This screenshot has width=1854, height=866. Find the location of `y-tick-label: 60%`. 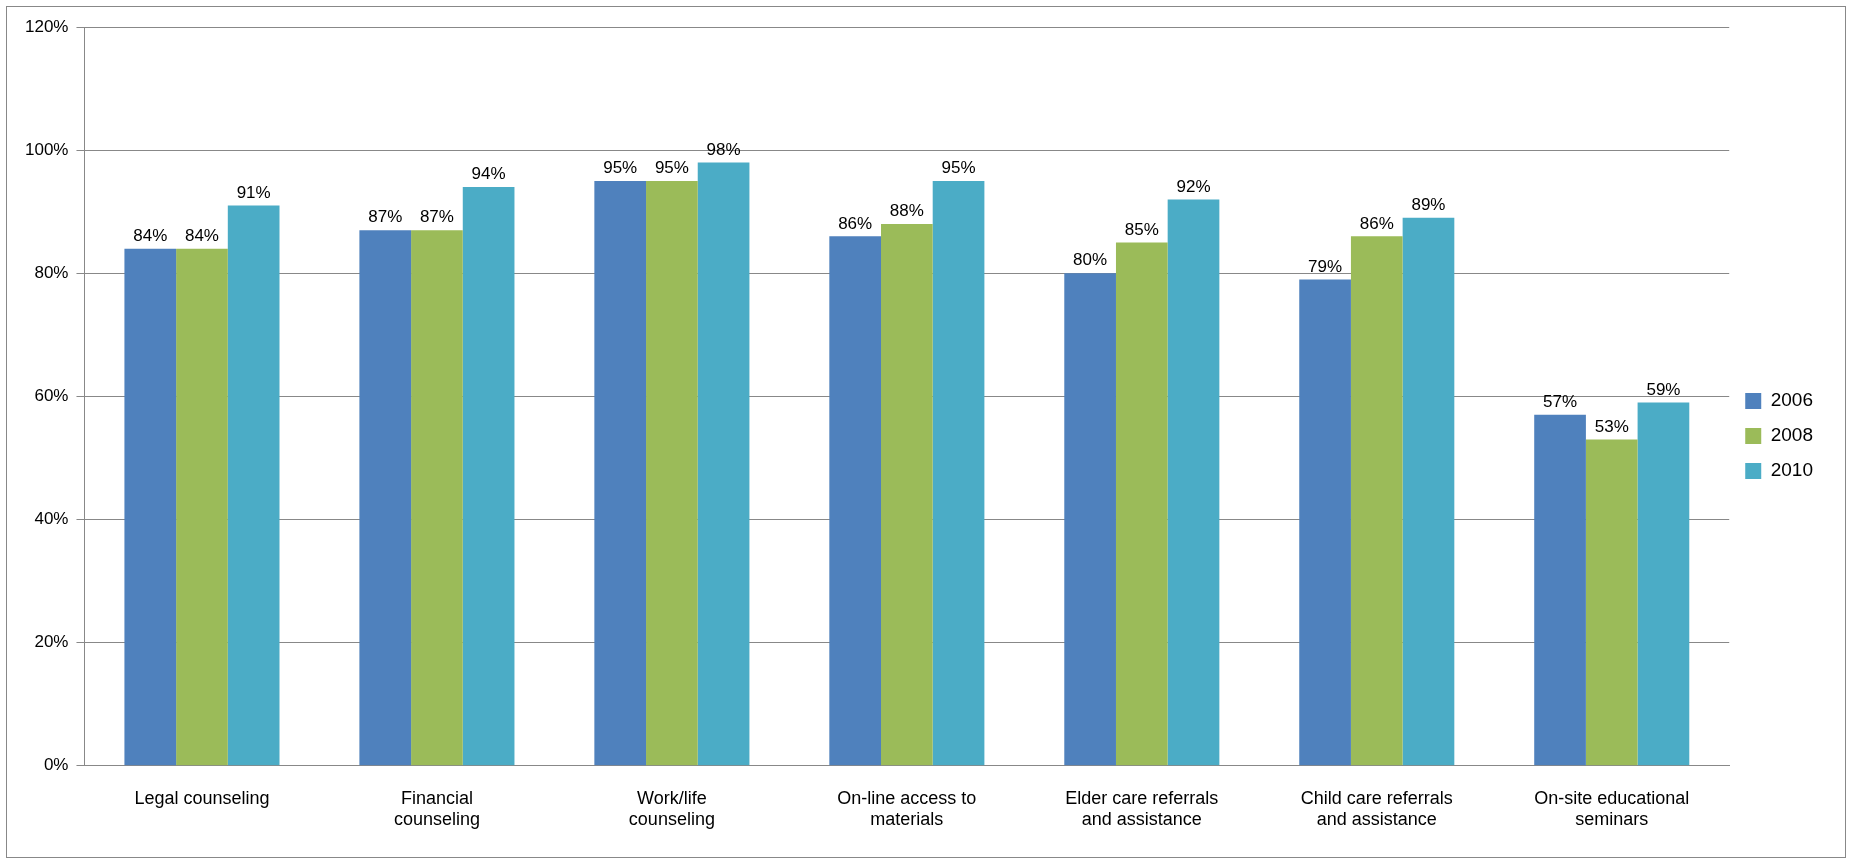

y-tick-label: 60% is located at coordinates (51, 396).